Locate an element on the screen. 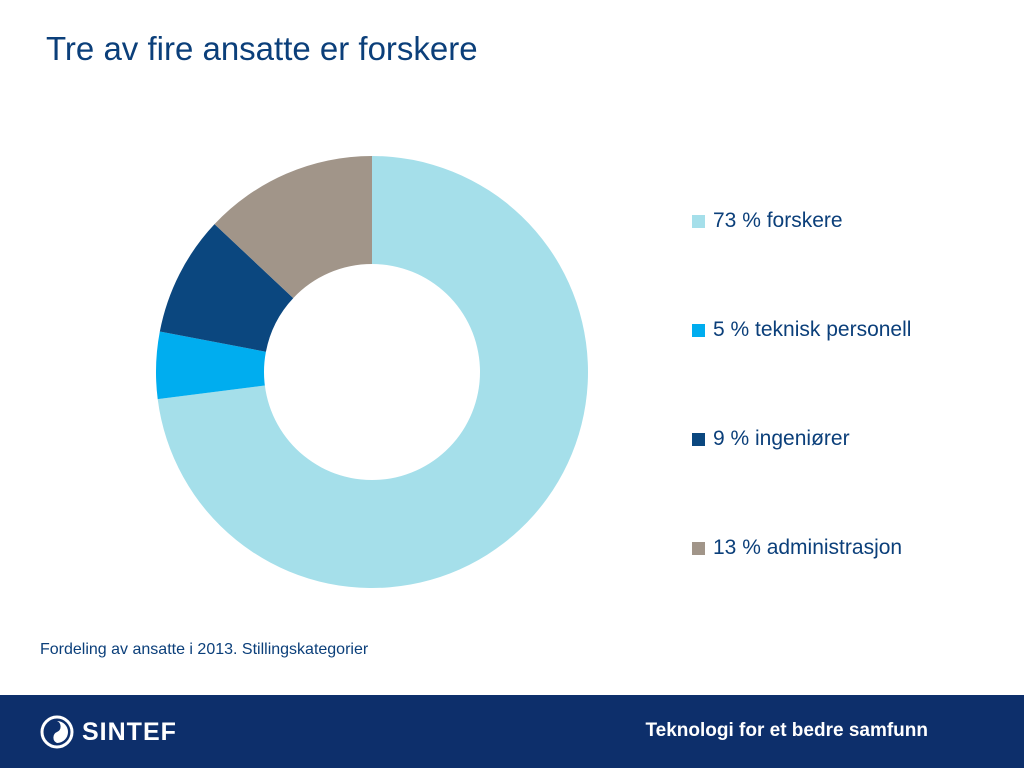  legend-item-ingeniorer: 9 % ingeniører is located at coordinates (771, 439).